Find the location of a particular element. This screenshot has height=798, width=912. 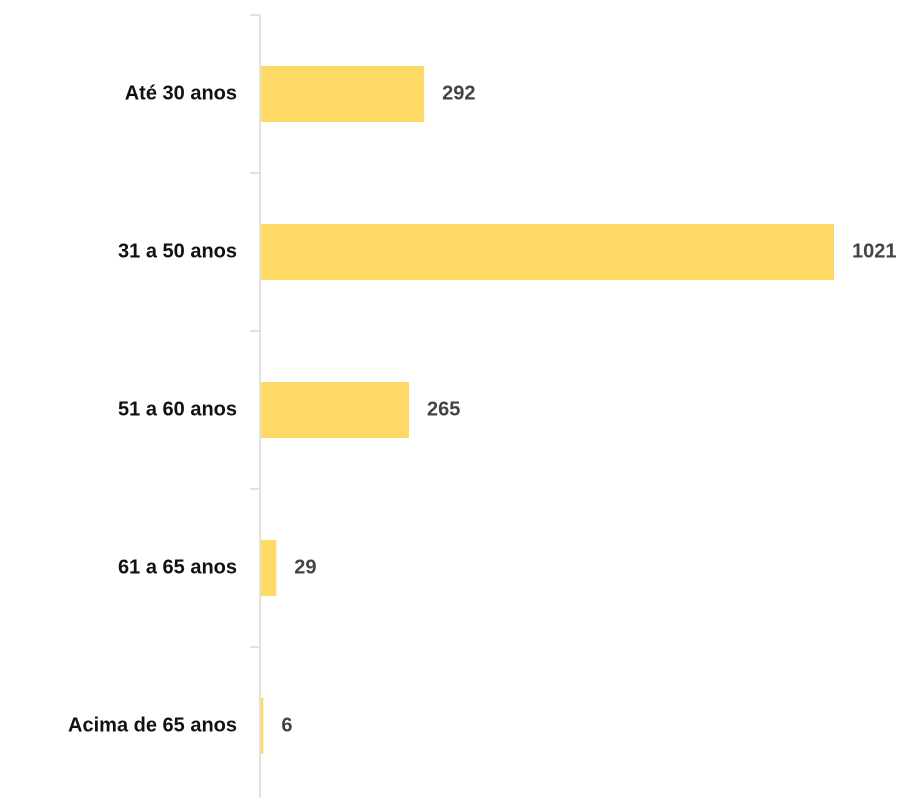

category-label: Até 30 anos is located at coordinates (181, 93).